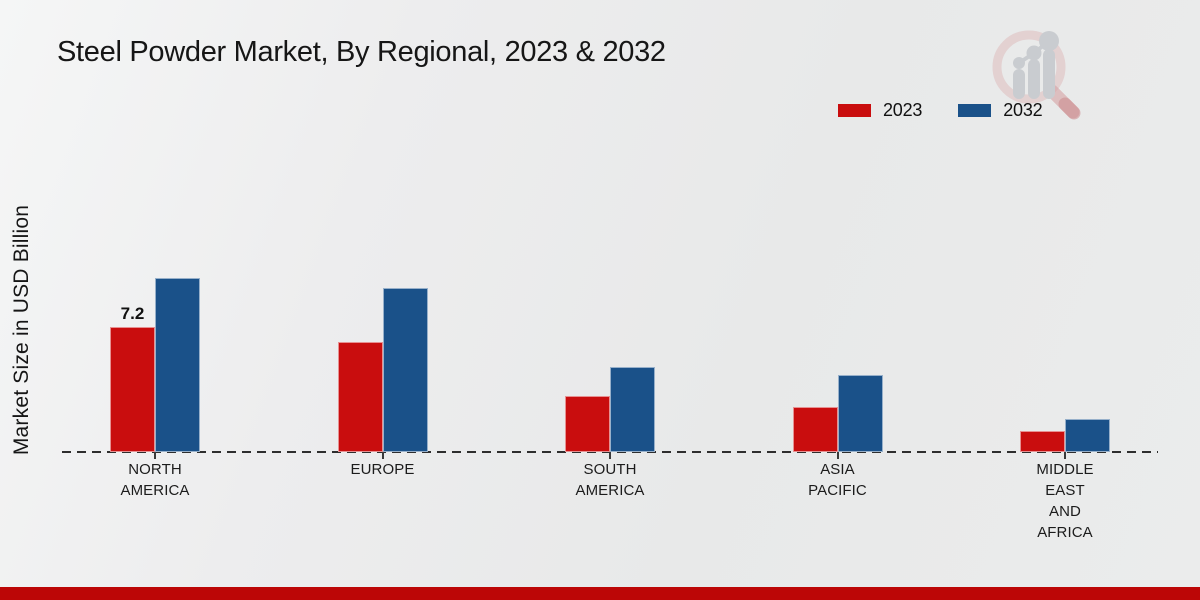  Describe the element at coordinates (600, 593) in the screenshot. I see `footer-accent-bar` at that location.